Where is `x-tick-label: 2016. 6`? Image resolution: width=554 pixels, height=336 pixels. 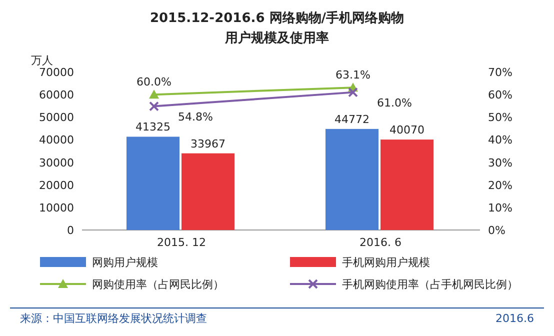 x-tick-label: 2016. 6 is located at coordinates (381, 242).